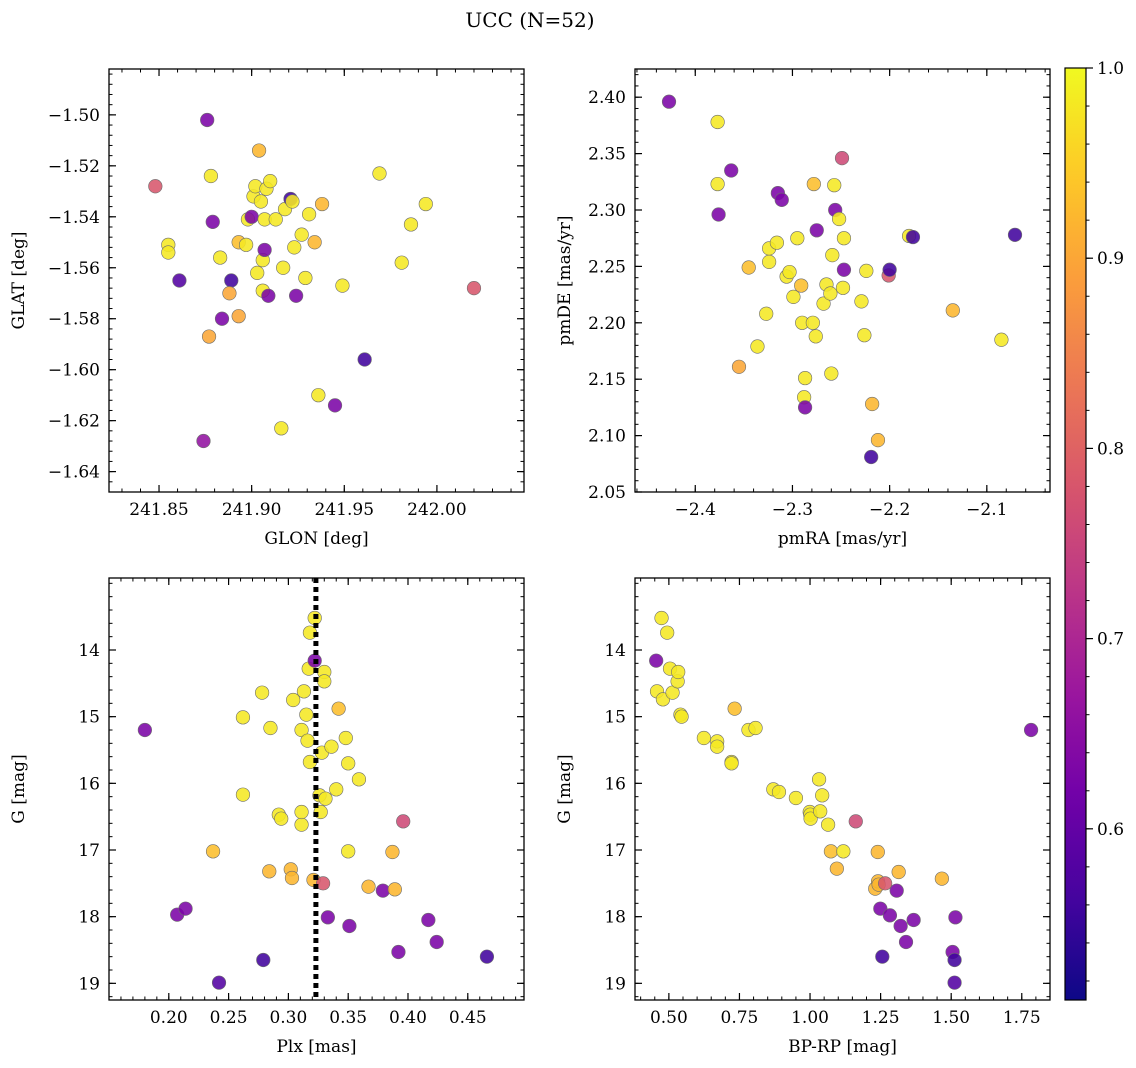 This screenshot has width=1136, height=1068. Describe the element at coordinates (89, 918) in the screenshot. I see `y-tick-label: 18` at that location.